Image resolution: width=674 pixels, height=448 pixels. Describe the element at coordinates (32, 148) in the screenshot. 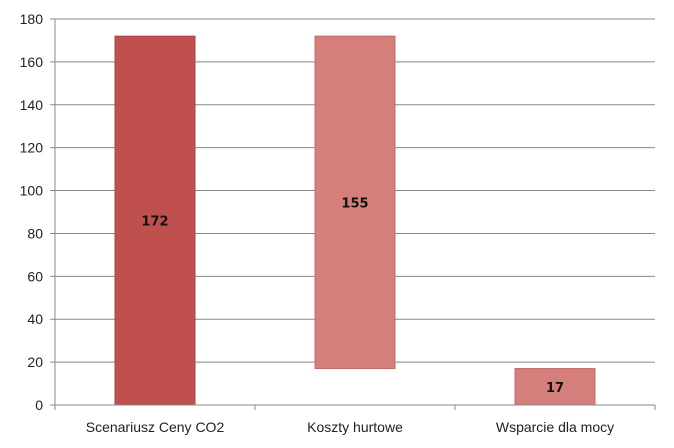

I see `y-tick-label: 120` at that location.